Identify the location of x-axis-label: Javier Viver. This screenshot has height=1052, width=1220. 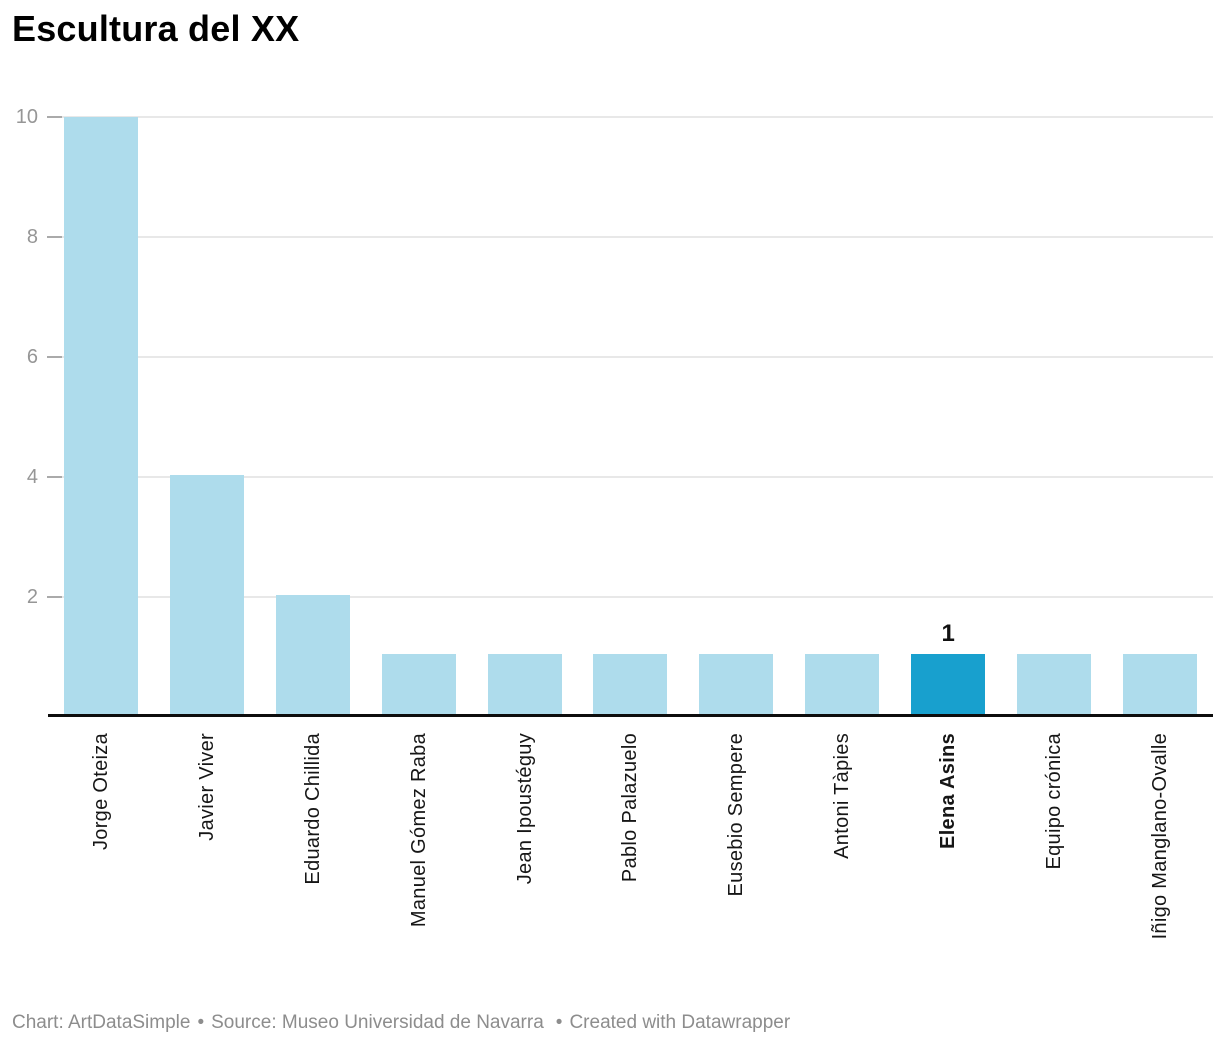
(206, 787).